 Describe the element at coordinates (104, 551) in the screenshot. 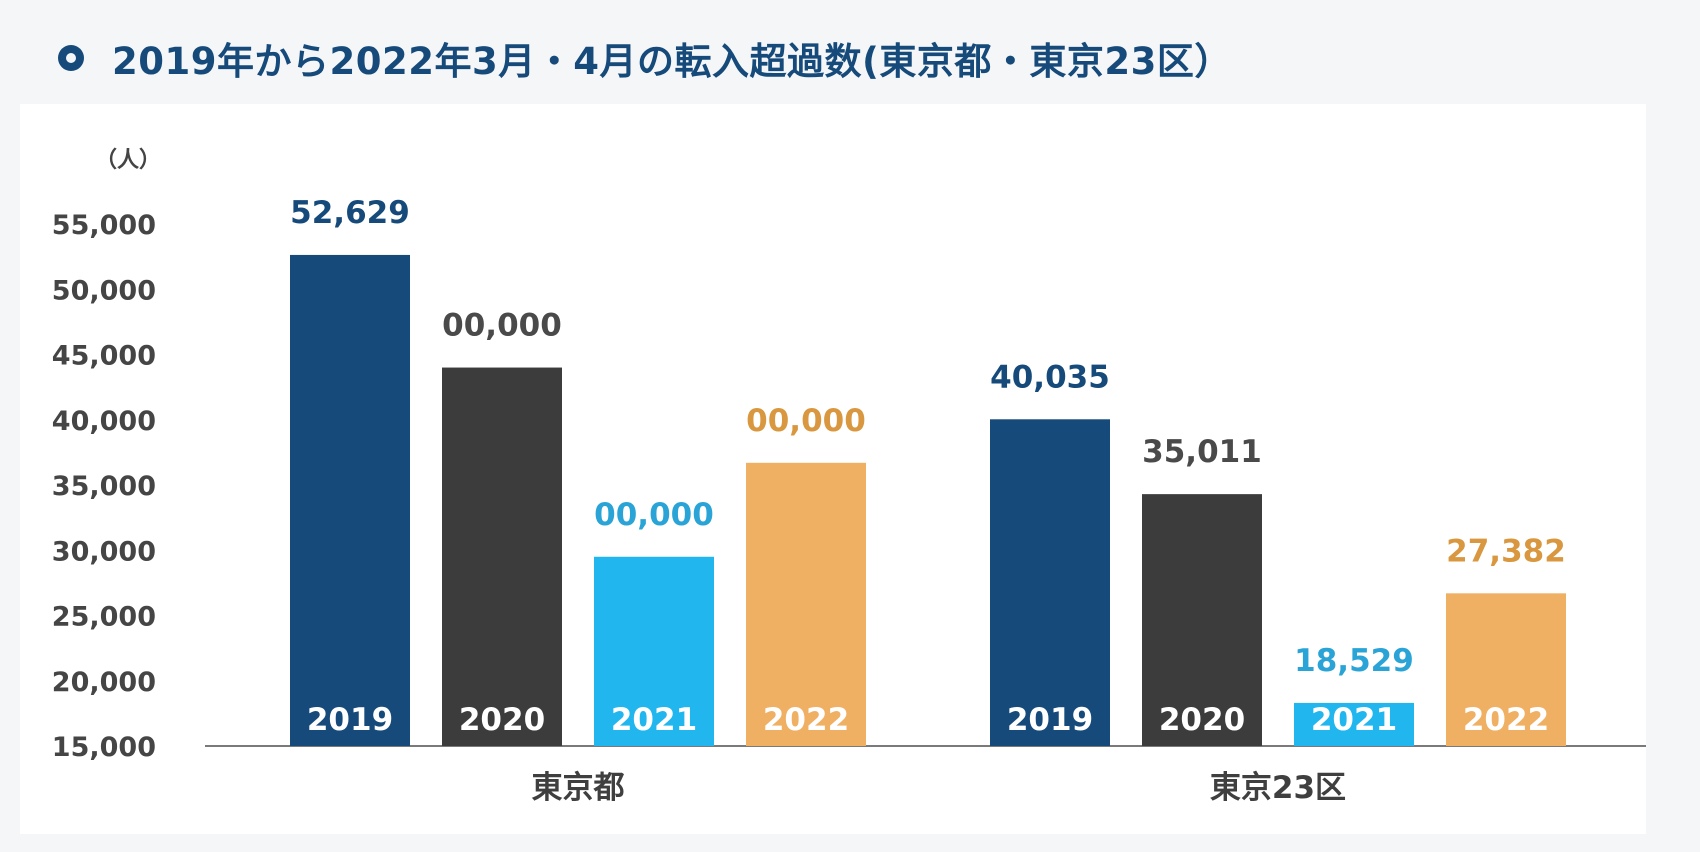

I see `y-tick-label: 30,000` at that location.